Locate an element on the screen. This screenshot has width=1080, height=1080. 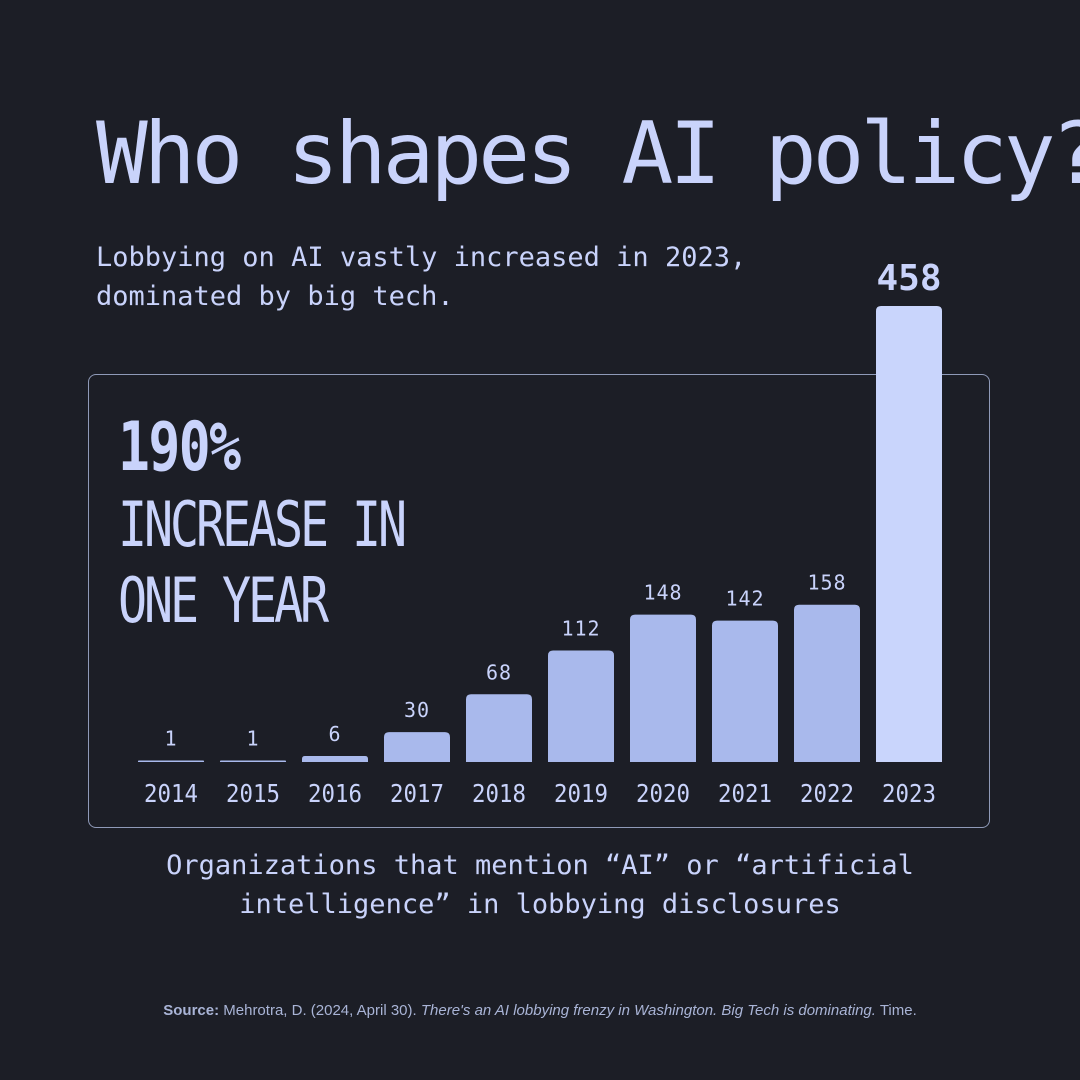
bar-2016 is located at coordinates (335, 759).